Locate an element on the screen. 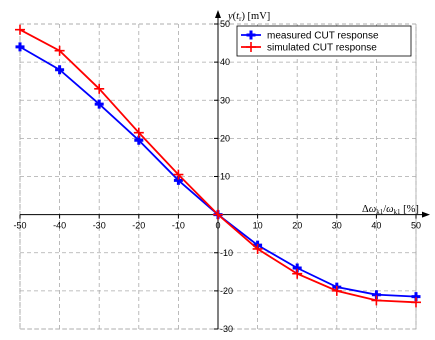 The height and width of the screenshot is (340, 435). x-tick-label: -30 is located at coordinates (99, 226).